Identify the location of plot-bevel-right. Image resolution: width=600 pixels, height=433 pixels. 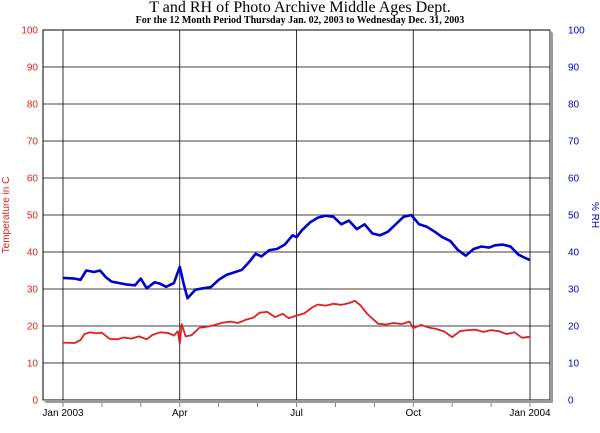
(551, 216).